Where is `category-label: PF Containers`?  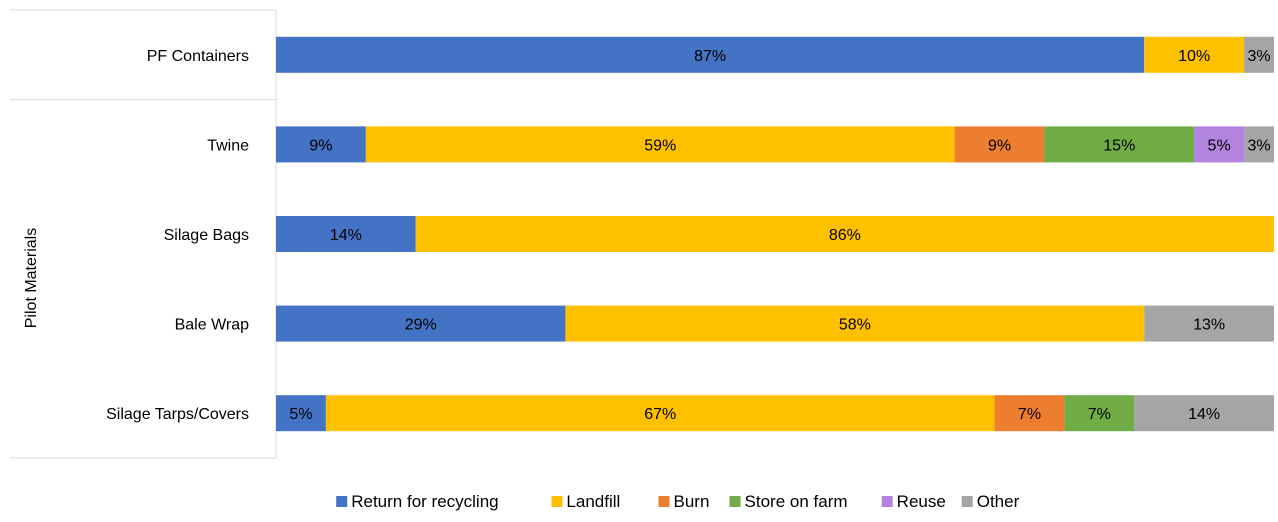 category-label: PF Containers is located at coordinates (198, 56).